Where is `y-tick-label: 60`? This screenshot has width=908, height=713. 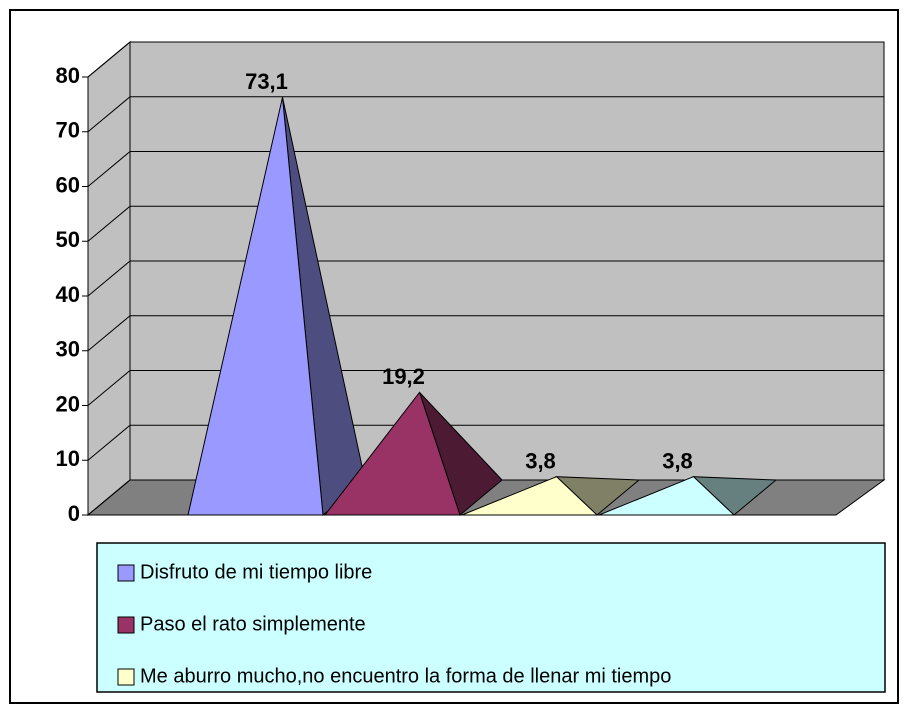 y-tick-label: 60 is located at coordinates (68, 184).